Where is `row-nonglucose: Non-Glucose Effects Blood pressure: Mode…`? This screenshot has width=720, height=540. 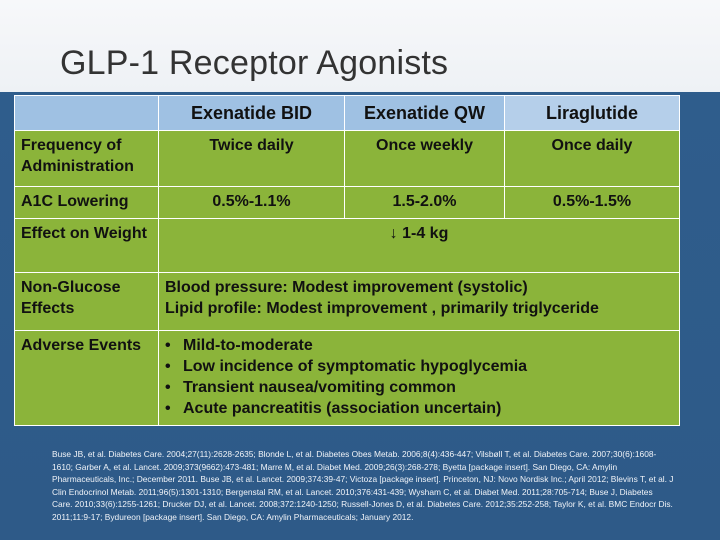 row-nonglucose: Non-Glucose Effects Blood pressure: Mode… is located at coordinates (347, 301).